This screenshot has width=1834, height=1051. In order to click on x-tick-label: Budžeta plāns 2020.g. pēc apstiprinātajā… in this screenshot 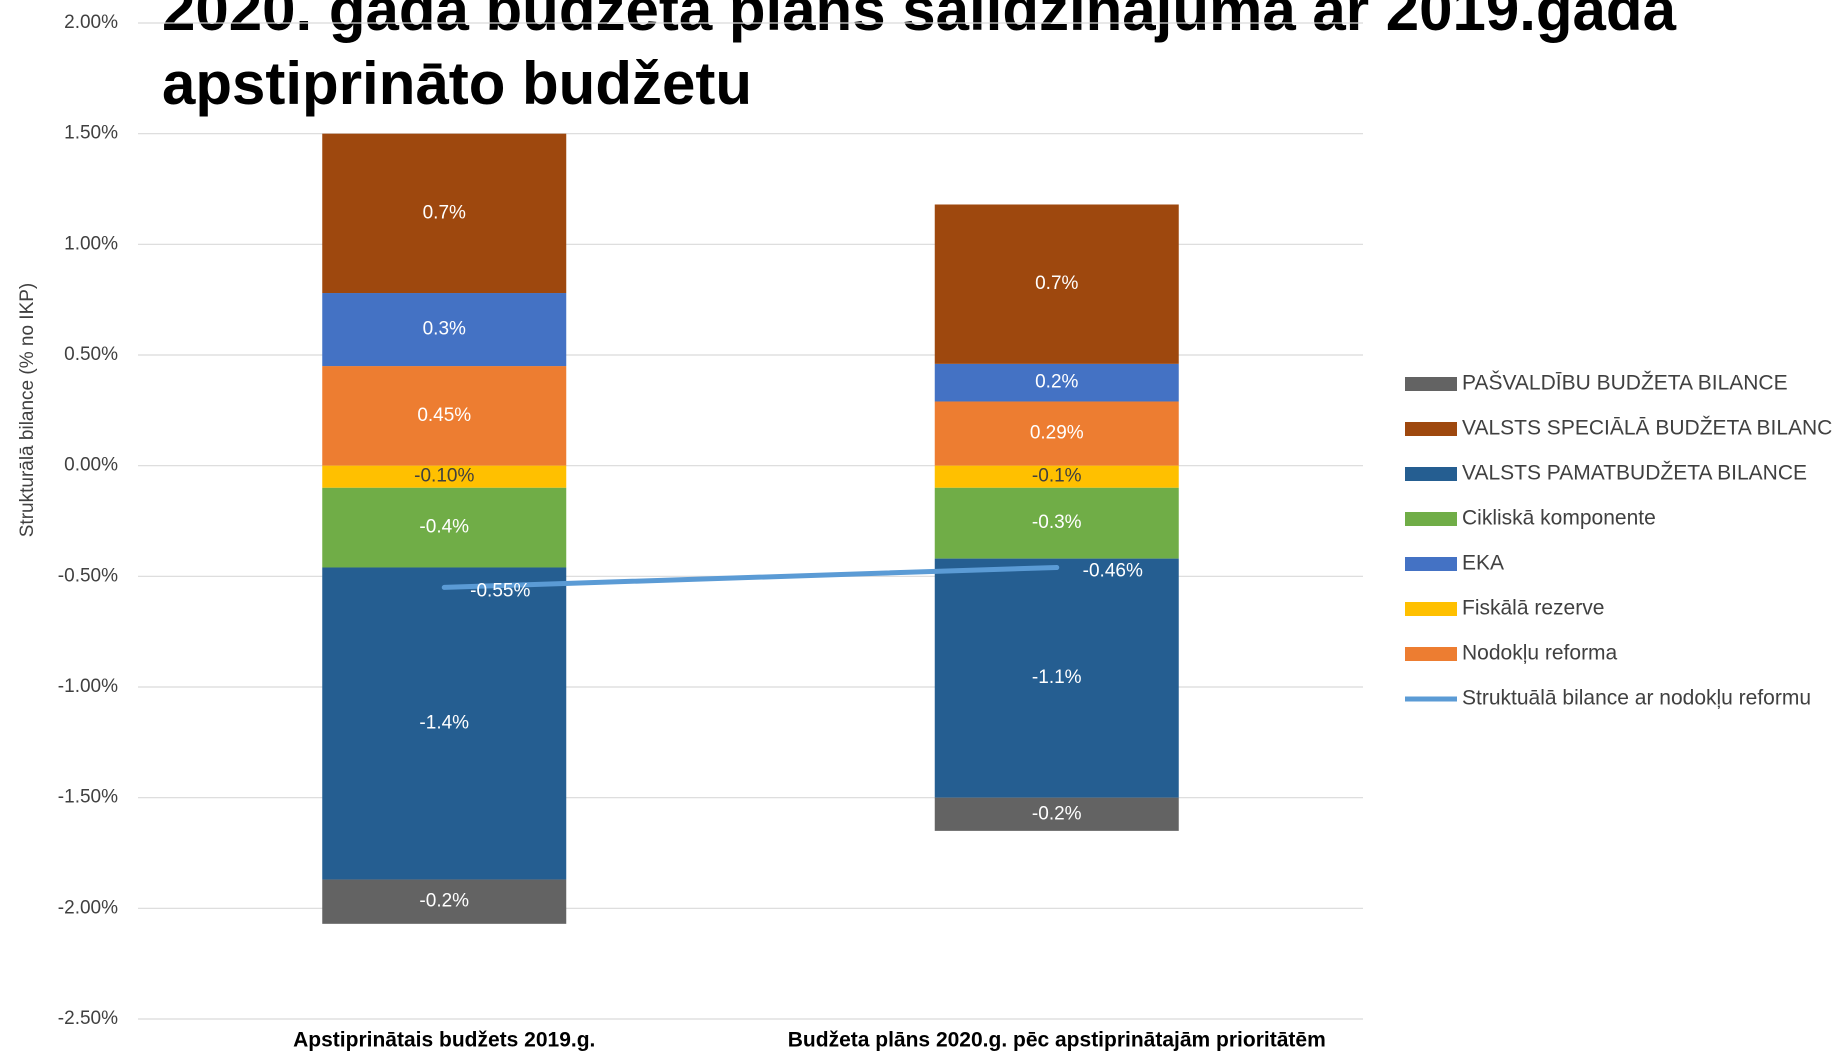, I will do `click(1057, 1040)`.